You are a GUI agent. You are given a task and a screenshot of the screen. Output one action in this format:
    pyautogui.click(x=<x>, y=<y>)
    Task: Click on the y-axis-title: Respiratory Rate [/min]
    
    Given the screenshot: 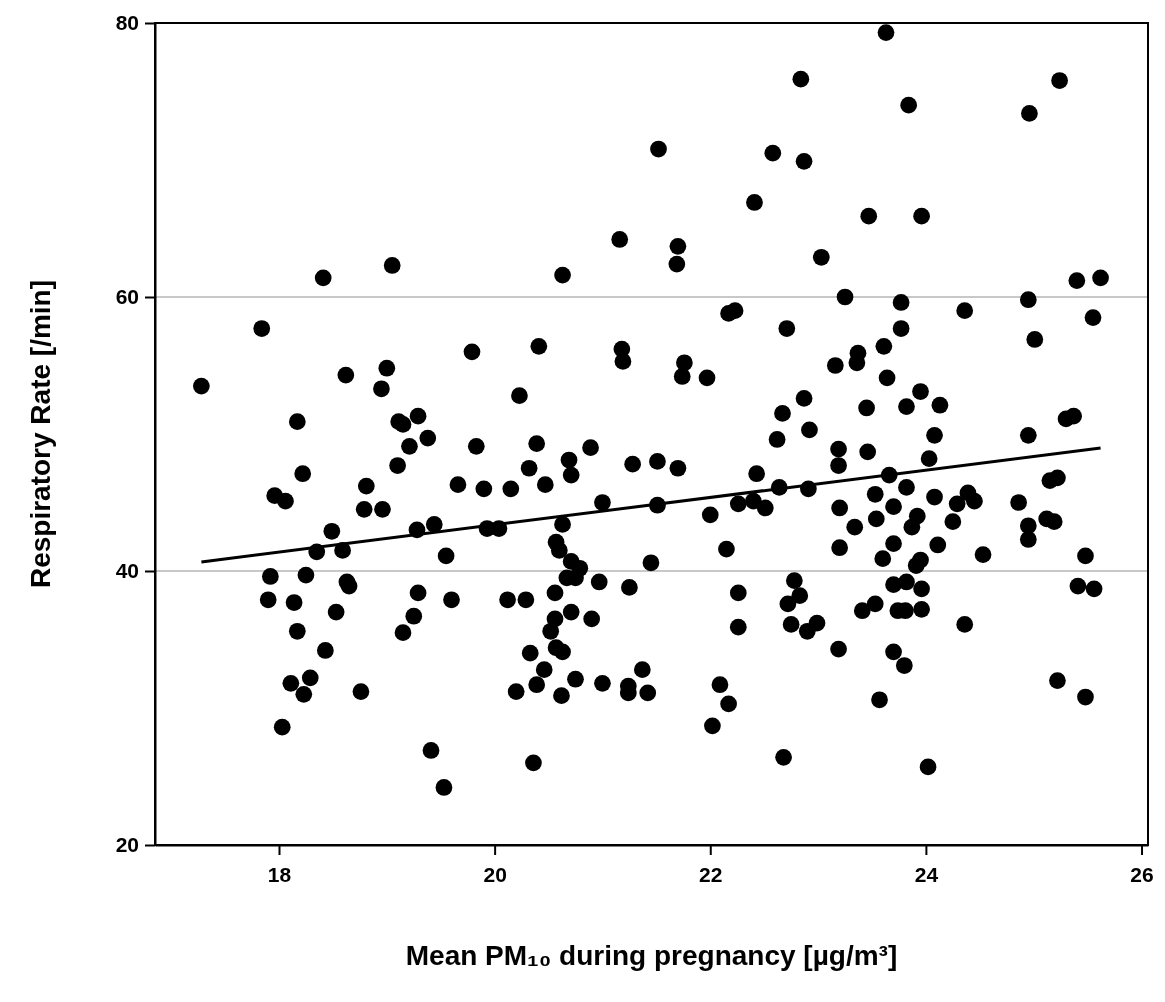 What is the action you would take?
    pyautogui.click(x=40, y=434)
    